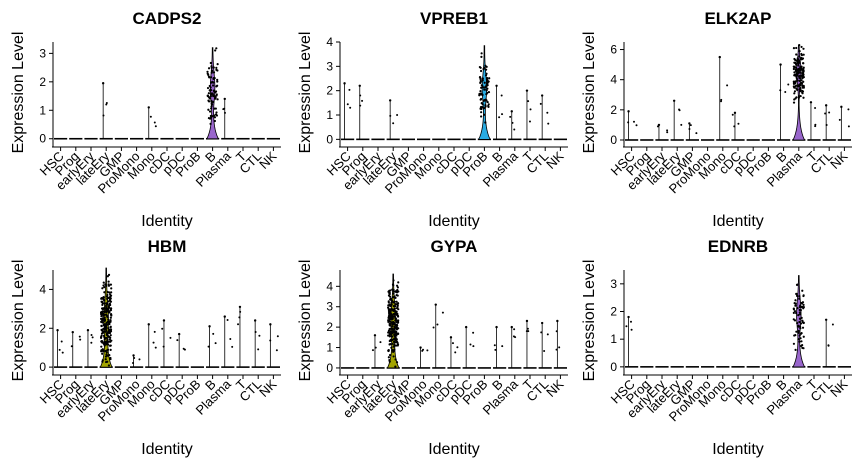  I want to click on y-tick-label: 3, so click(42, 53).